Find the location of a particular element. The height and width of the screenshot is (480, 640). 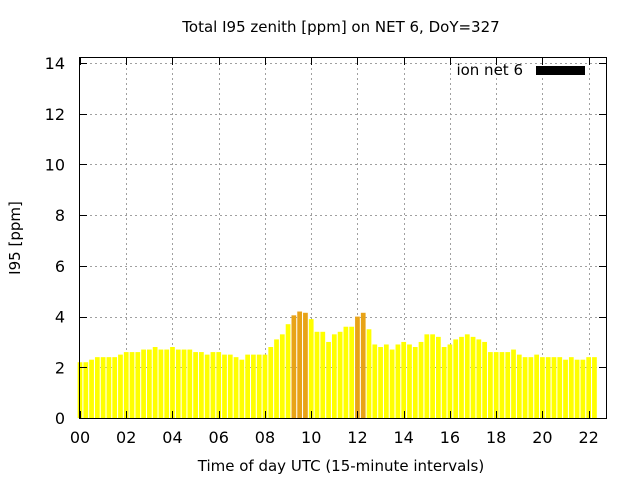

y-tick-label: 0 is located at coordinates (60, 418).